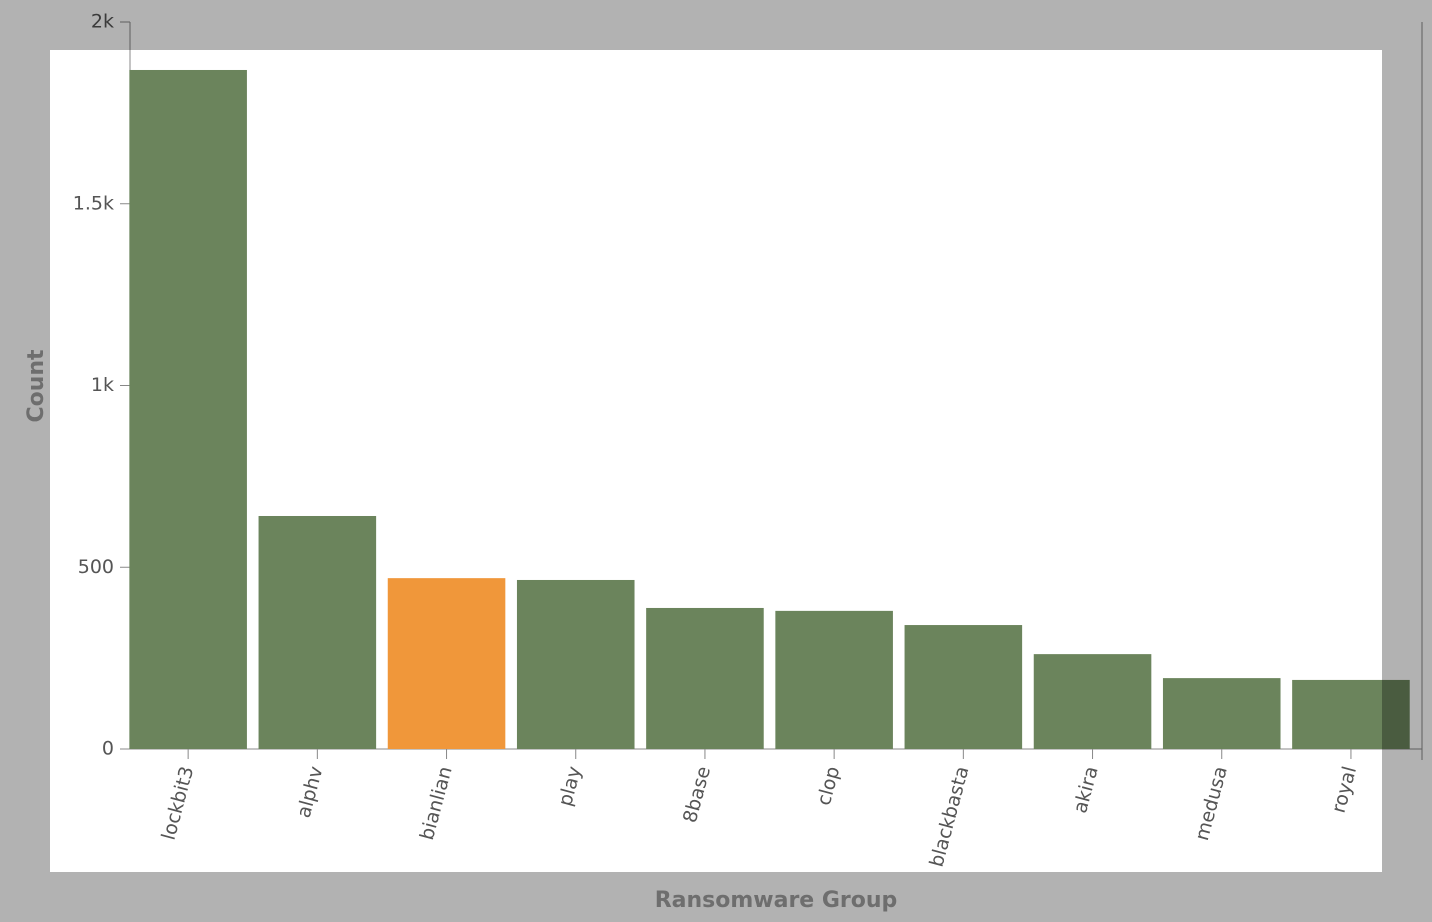 This screenshot has width=1432, height=922. What do you see at coordinates (950, 816) in the screenshot?
I see `x-tick-label: blackbasta` at bounding box center [950, 816].